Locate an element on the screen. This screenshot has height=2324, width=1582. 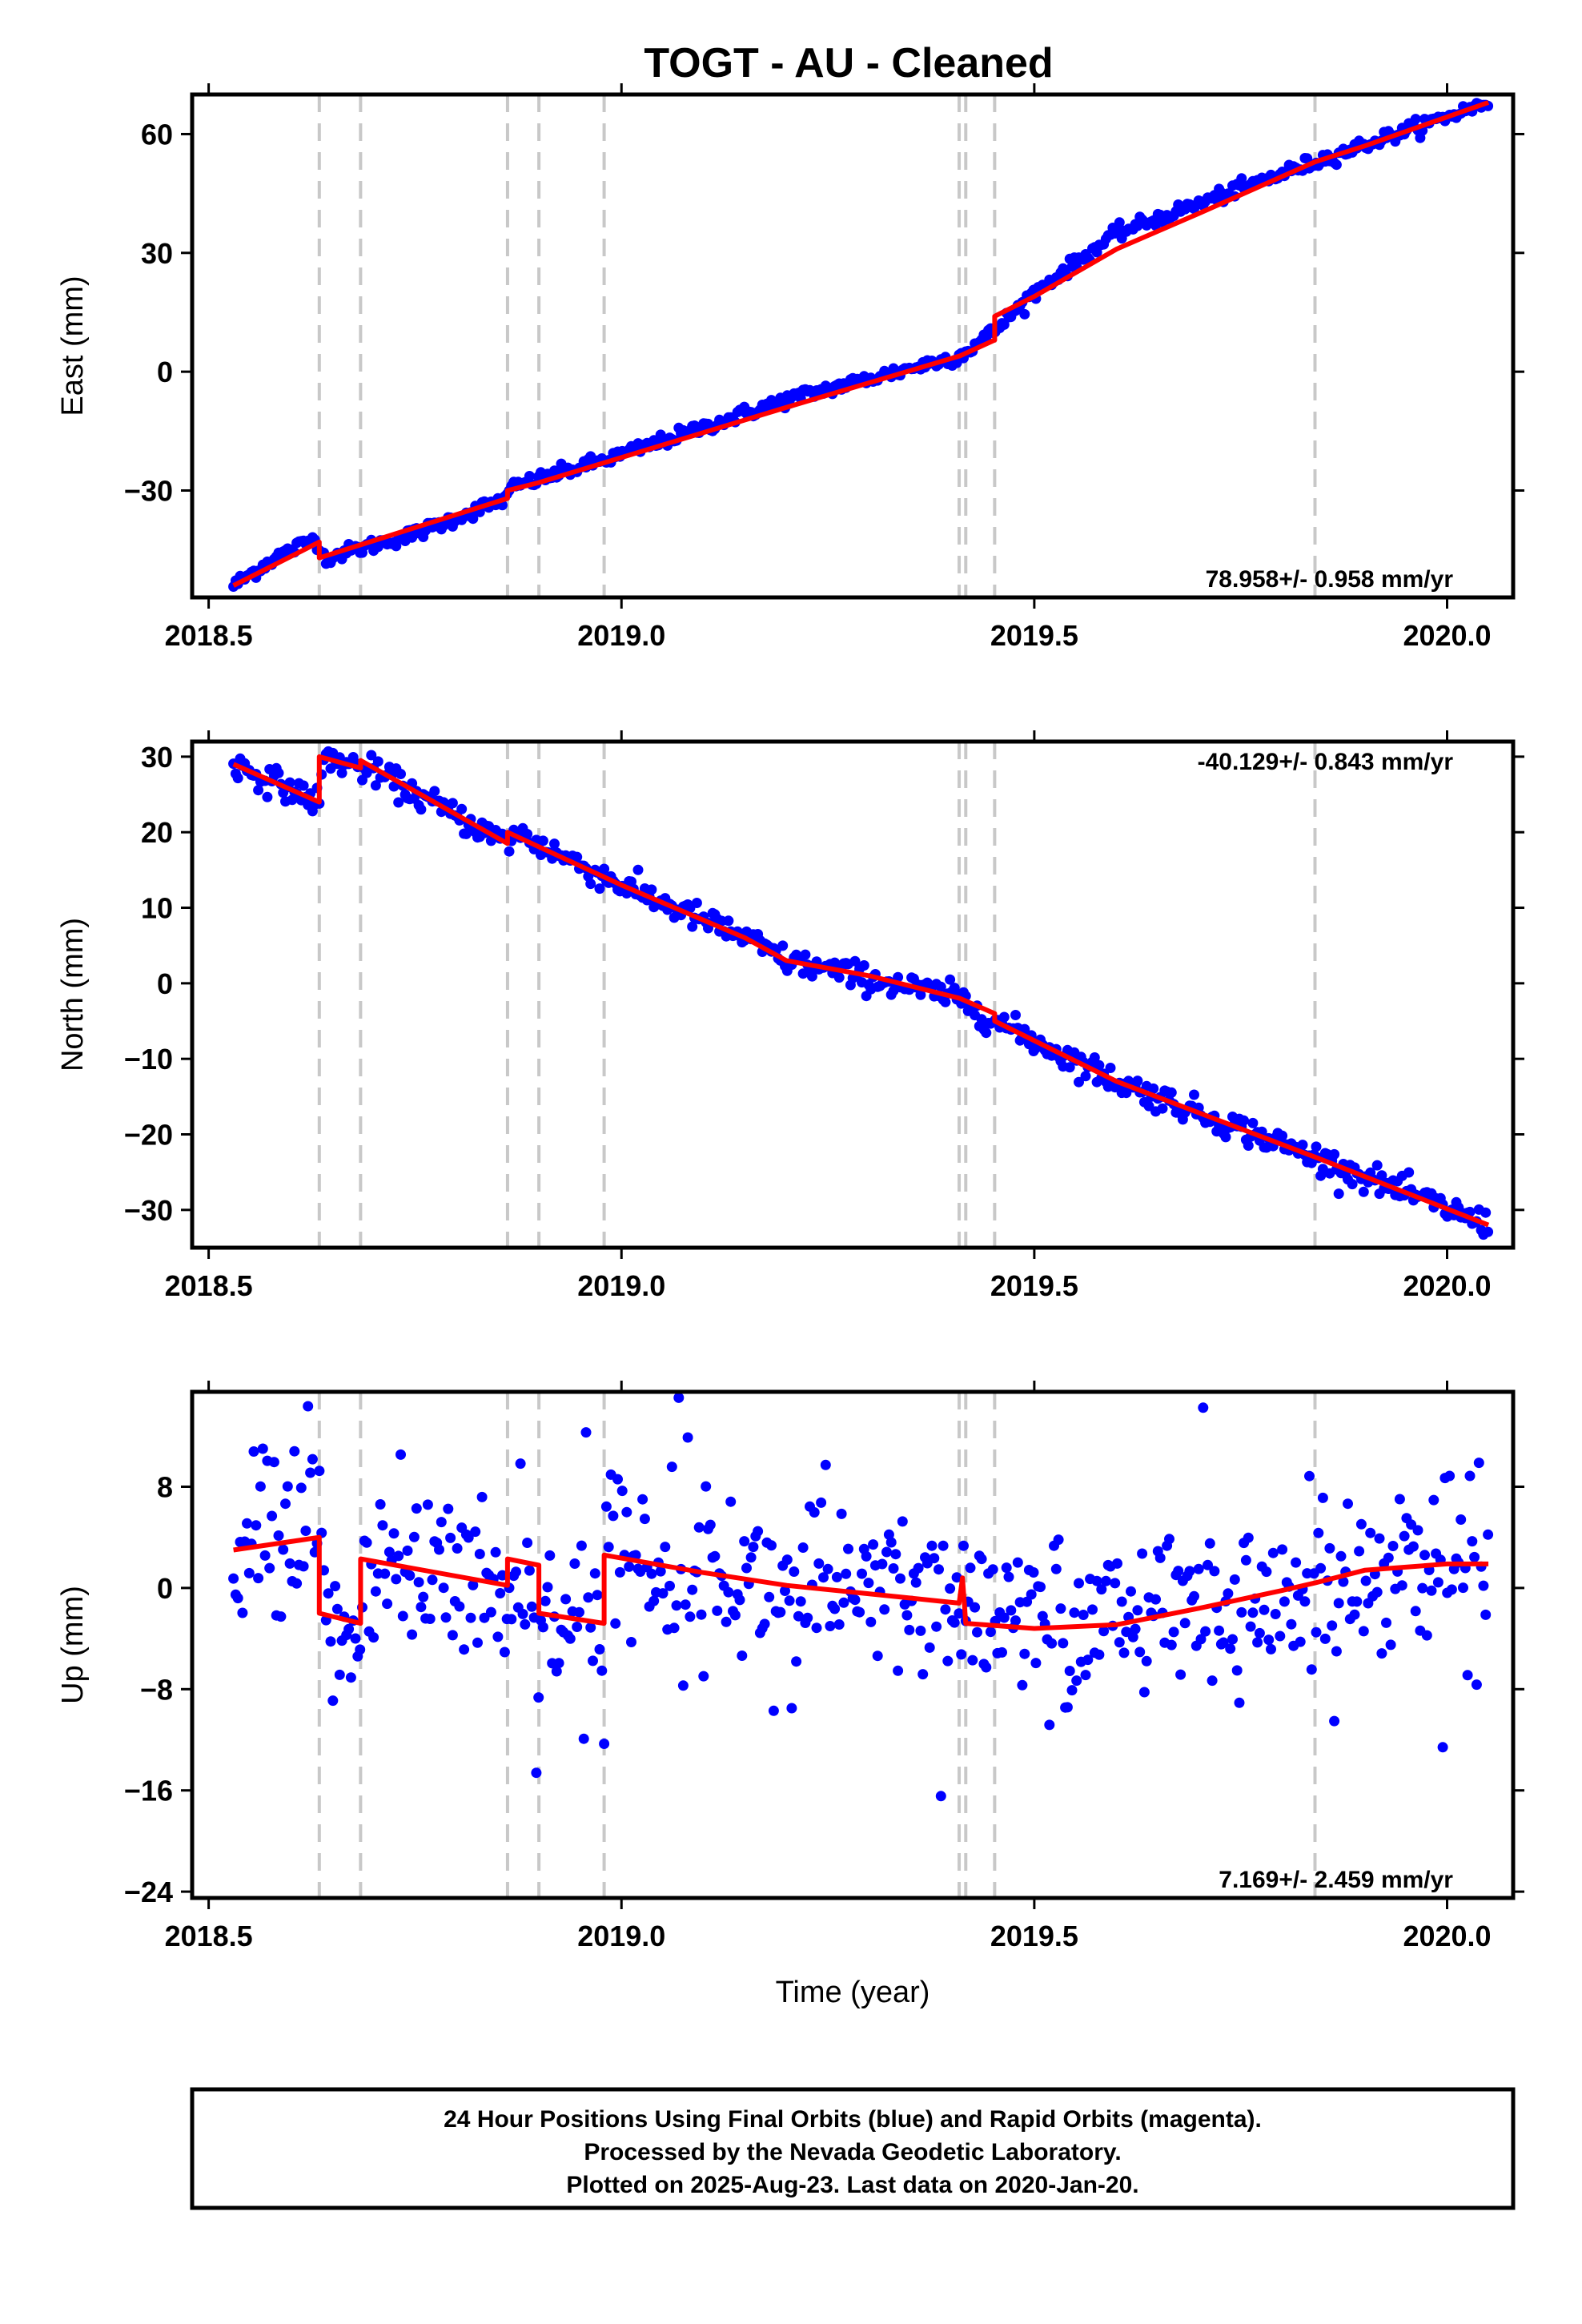
east-xtick-label: 2020.0 is located at coordinates (1447, 635).